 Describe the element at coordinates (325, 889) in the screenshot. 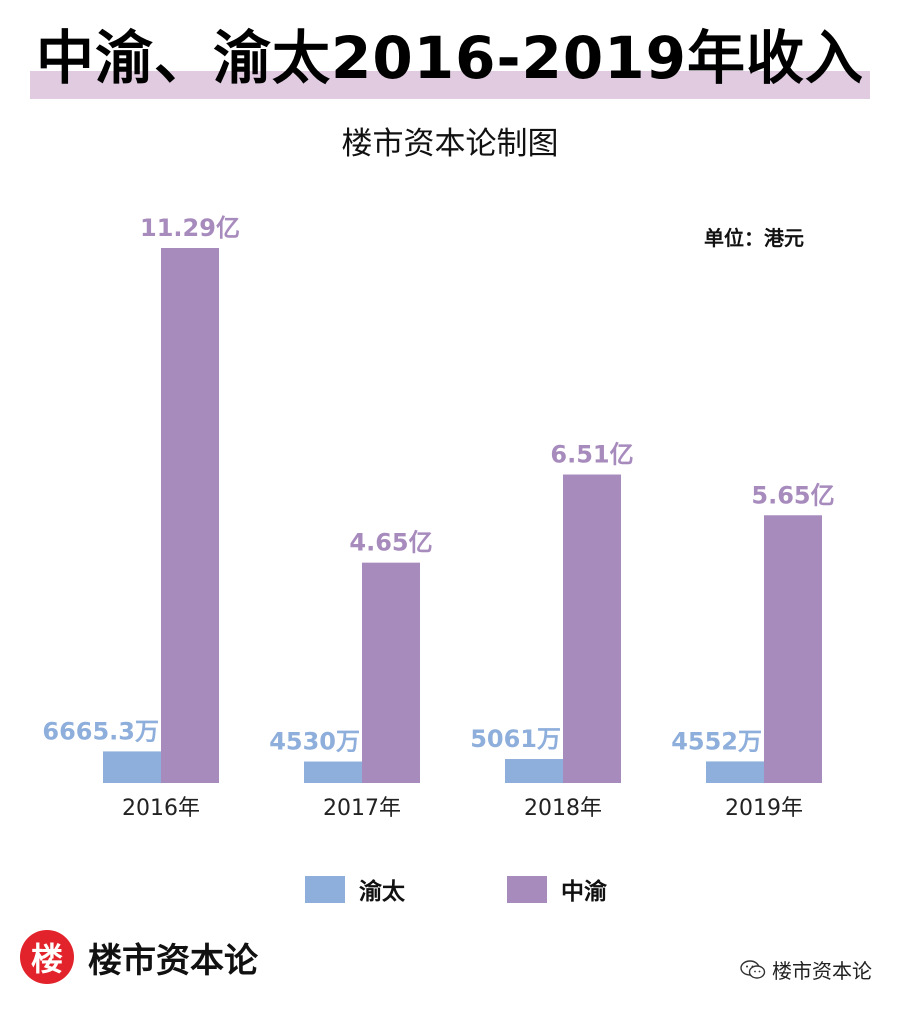

I see `legend-swatch-yutai` at that location.